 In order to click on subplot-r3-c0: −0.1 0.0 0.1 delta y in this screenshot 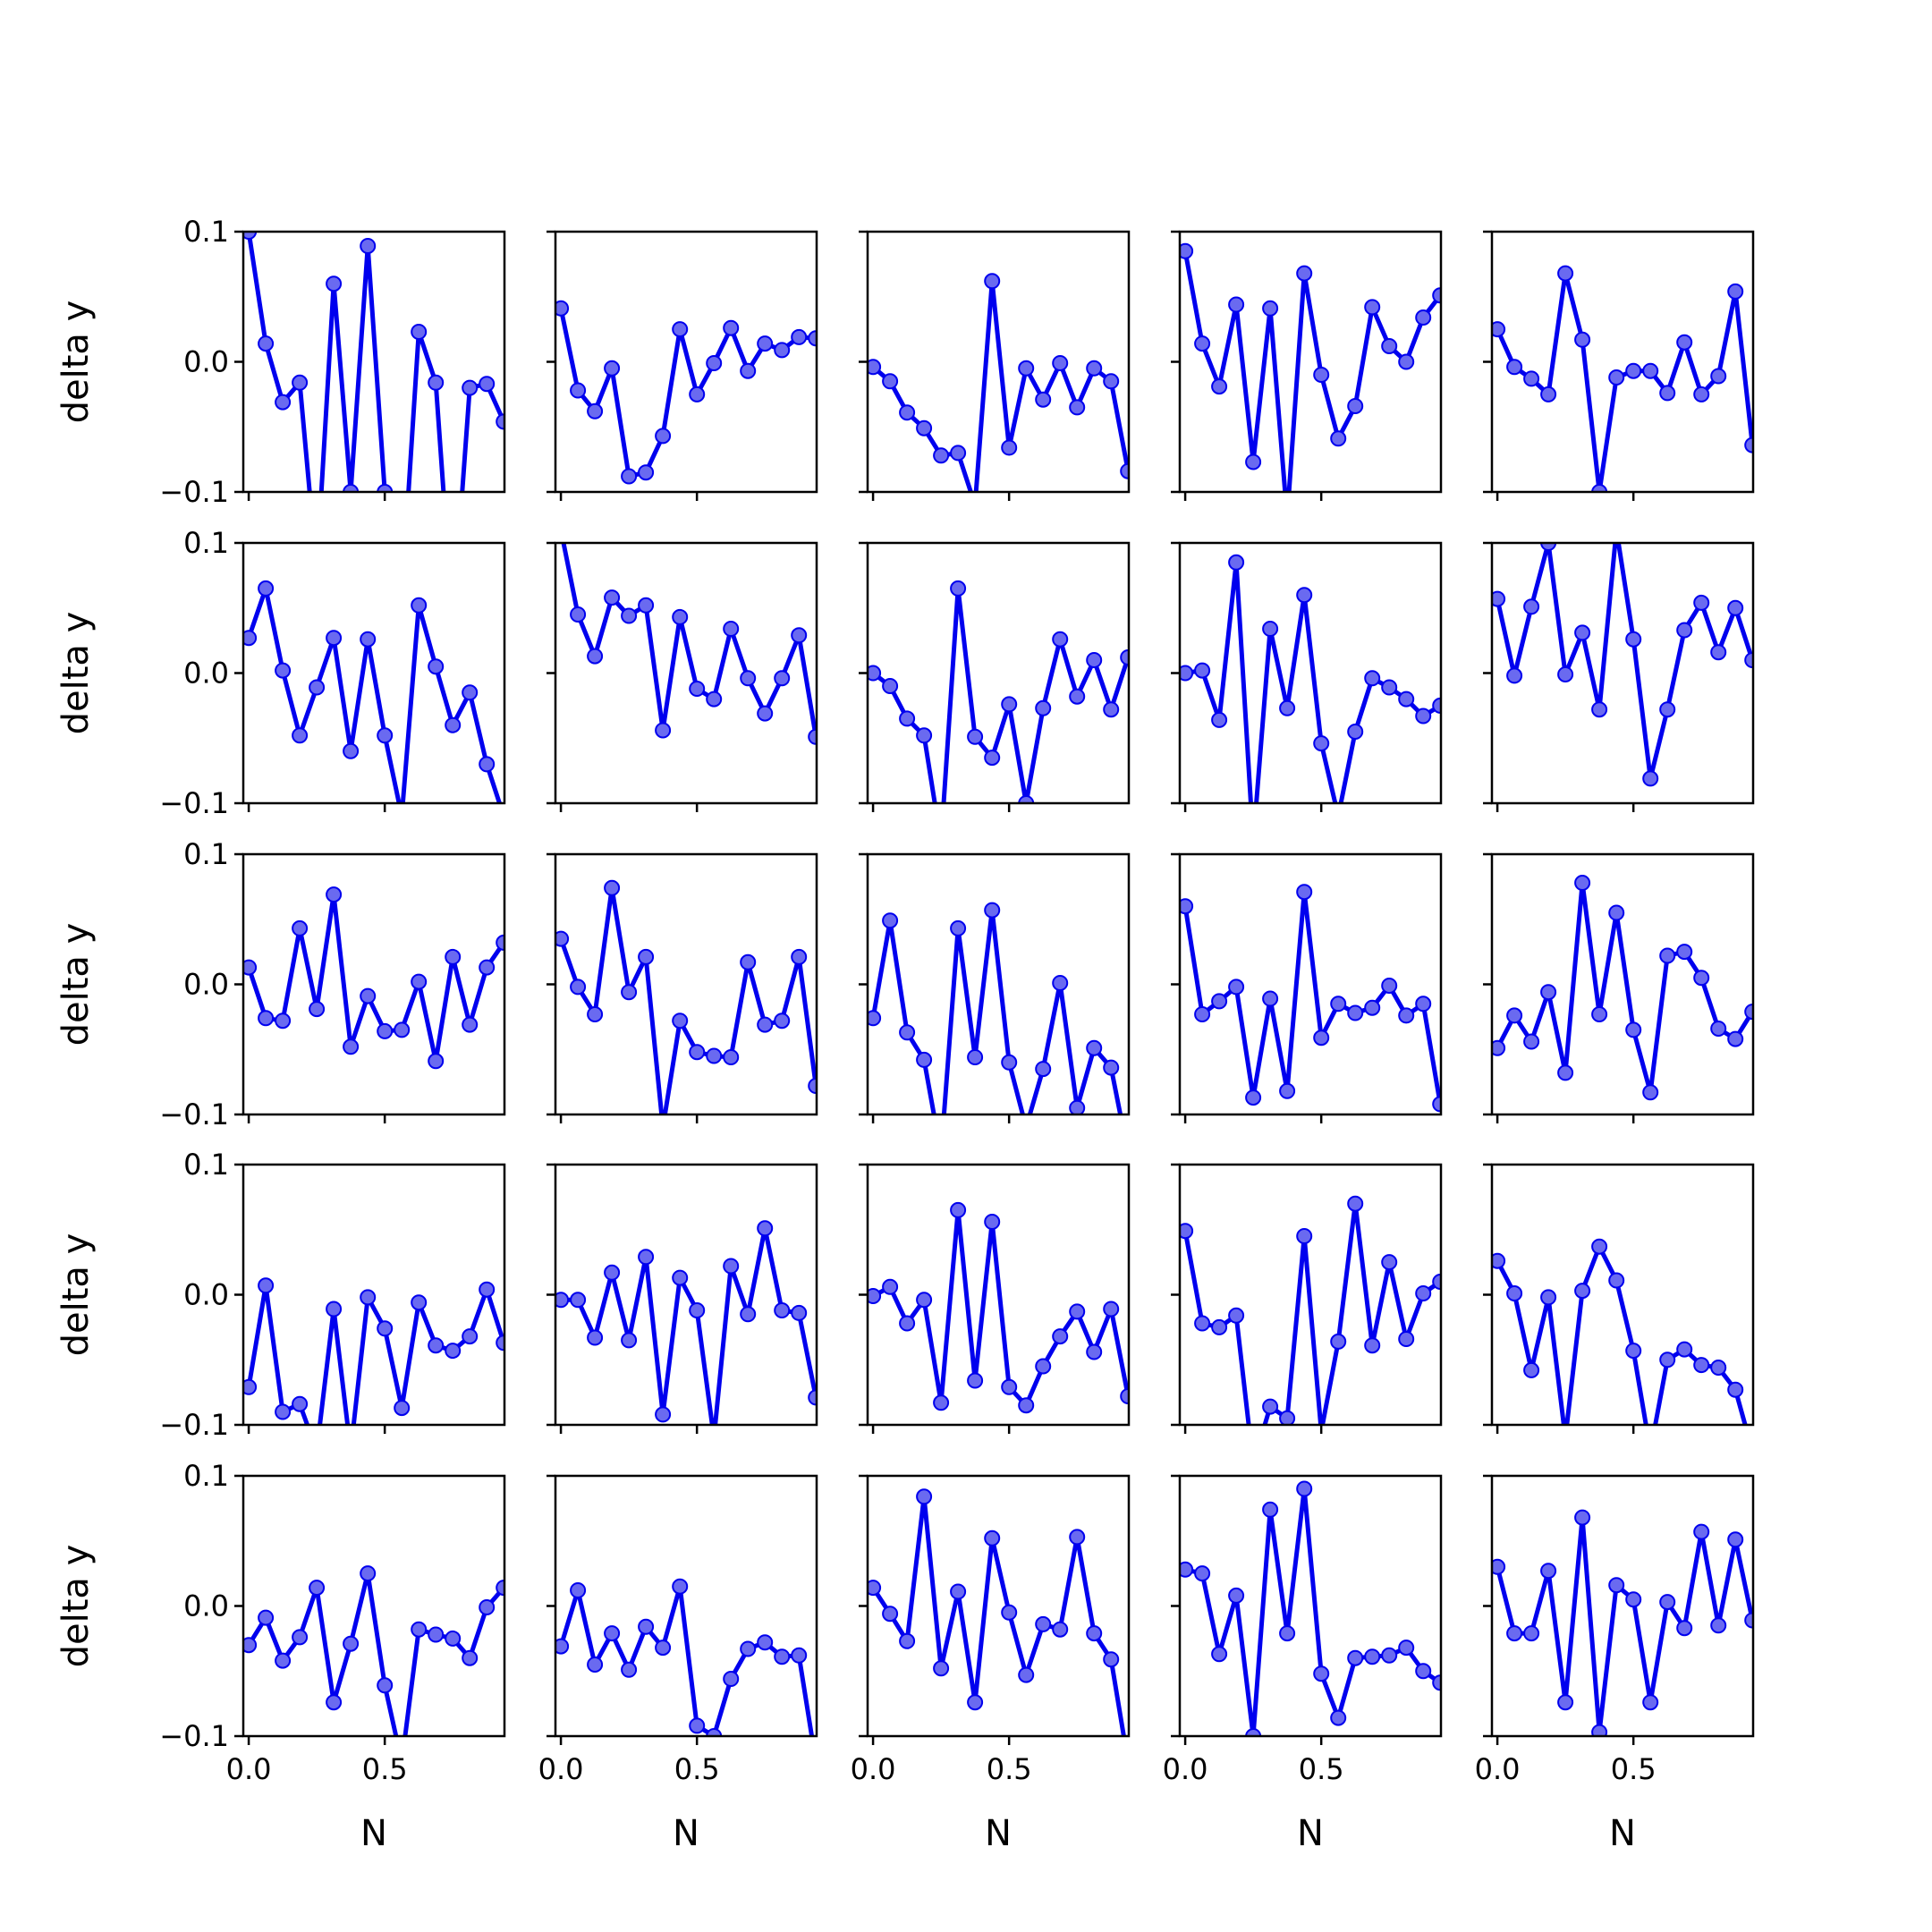, I will do `click(280, 1295)`.